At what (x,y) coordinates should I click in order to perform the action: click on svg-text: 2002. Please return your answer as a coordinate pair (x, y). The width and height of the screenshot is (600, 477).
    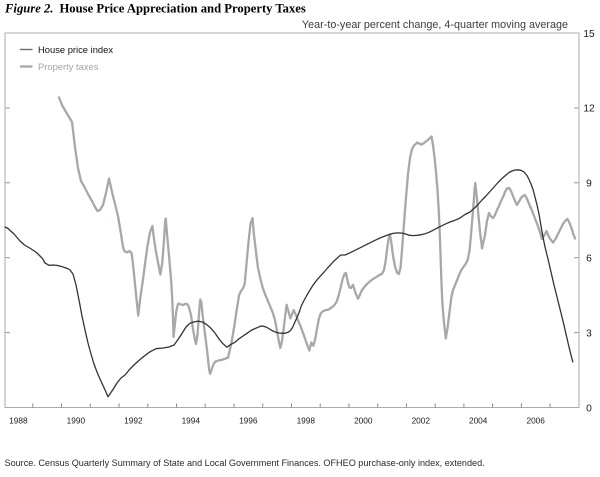
    Looking at the image, I should click on (421, 421).